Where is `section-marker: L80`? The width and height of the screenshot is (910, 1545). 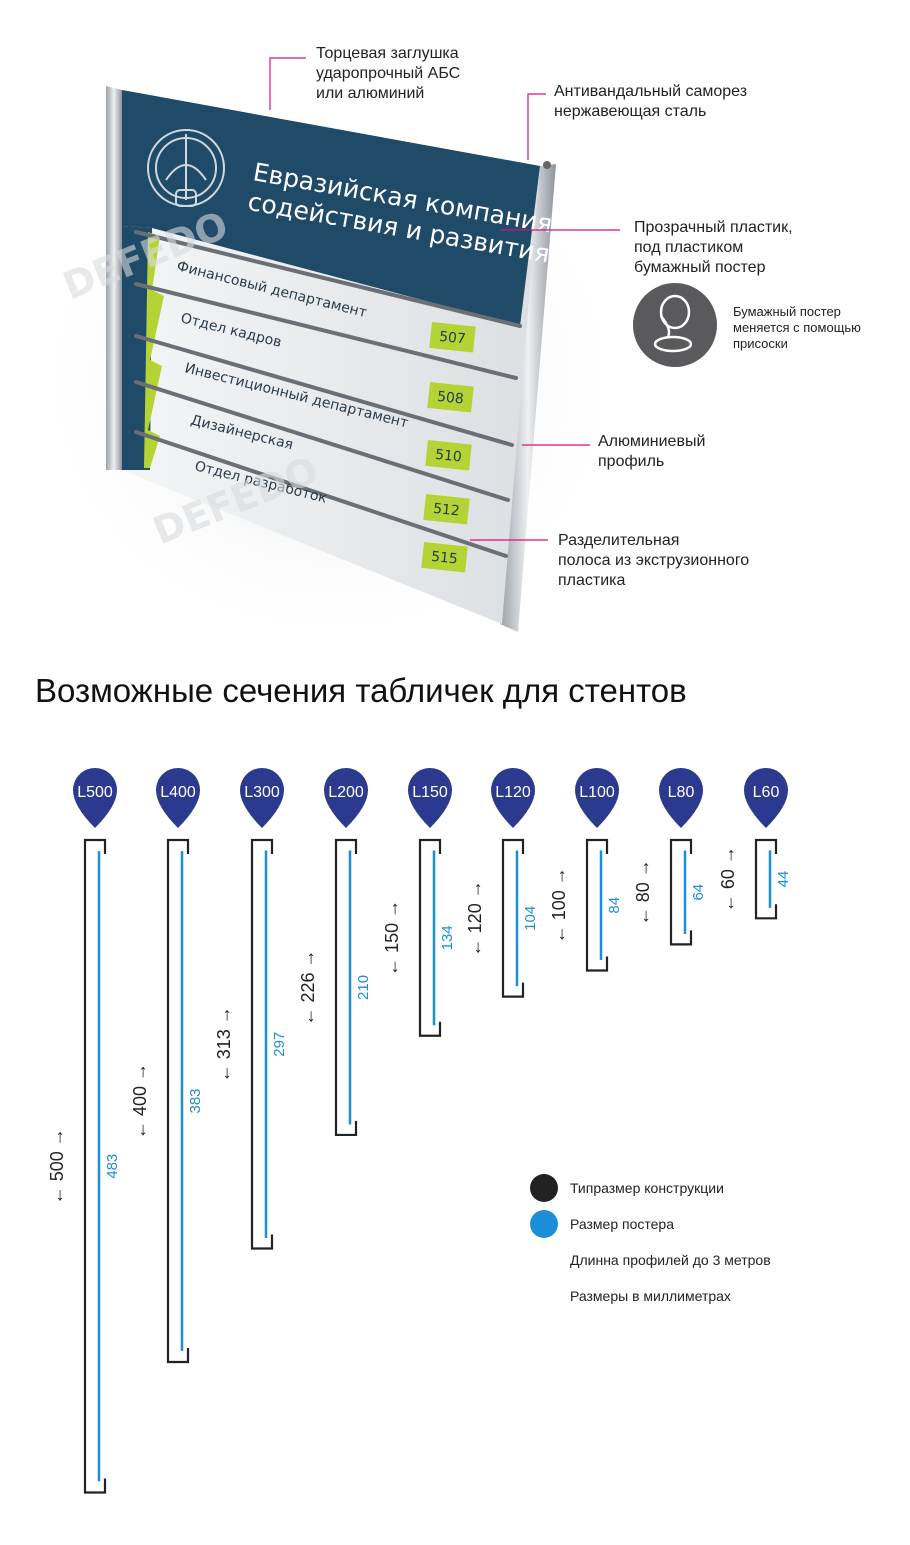
section-marker: L80 is located at coordinates (681, 798).